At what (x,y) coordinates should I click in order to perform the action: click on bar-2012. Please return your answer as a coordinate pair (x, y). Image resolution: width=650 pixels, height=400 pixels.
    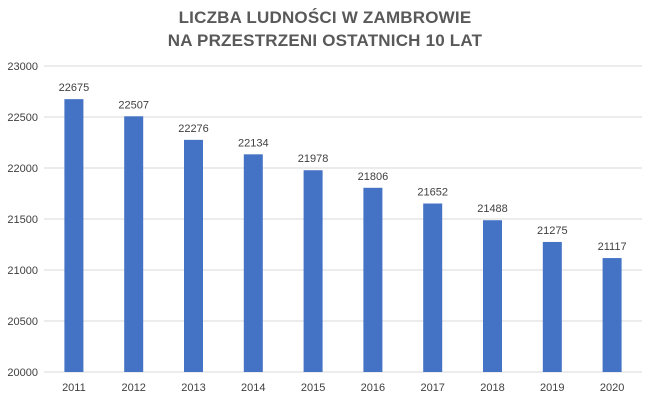
    Looking at the image, I should click on (134, 244).